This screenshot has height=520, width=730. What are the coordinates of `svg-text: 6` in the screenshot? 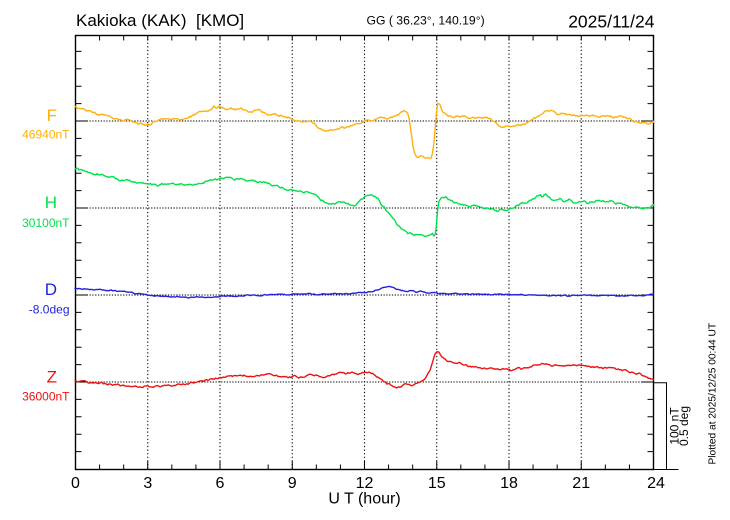 It's located at (220, 483).